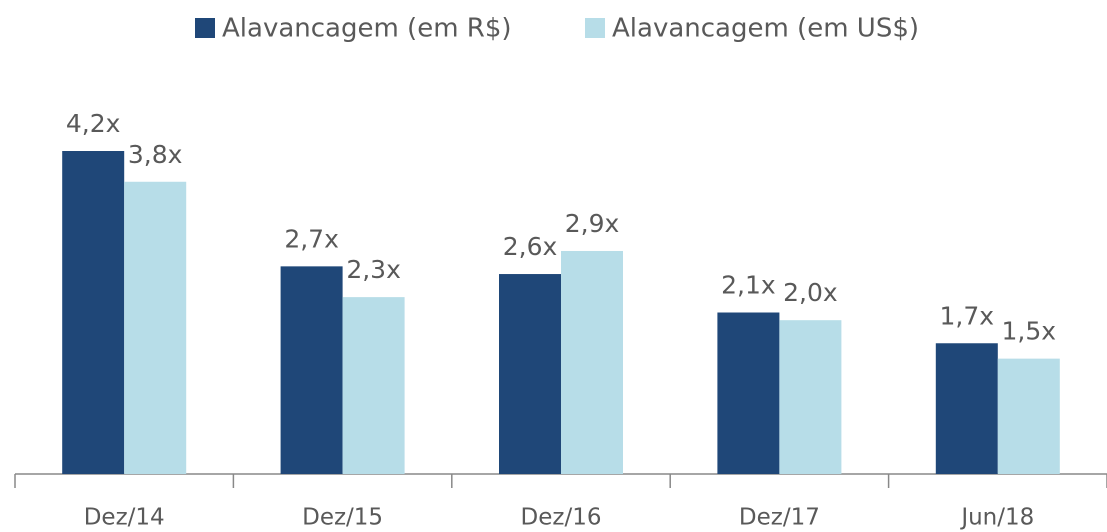 The width and height of the screenshot is (1107, 532). Describe the element at coordinates (311, 238) in the screenshot. I see `data-label: 2,7x` at that location.